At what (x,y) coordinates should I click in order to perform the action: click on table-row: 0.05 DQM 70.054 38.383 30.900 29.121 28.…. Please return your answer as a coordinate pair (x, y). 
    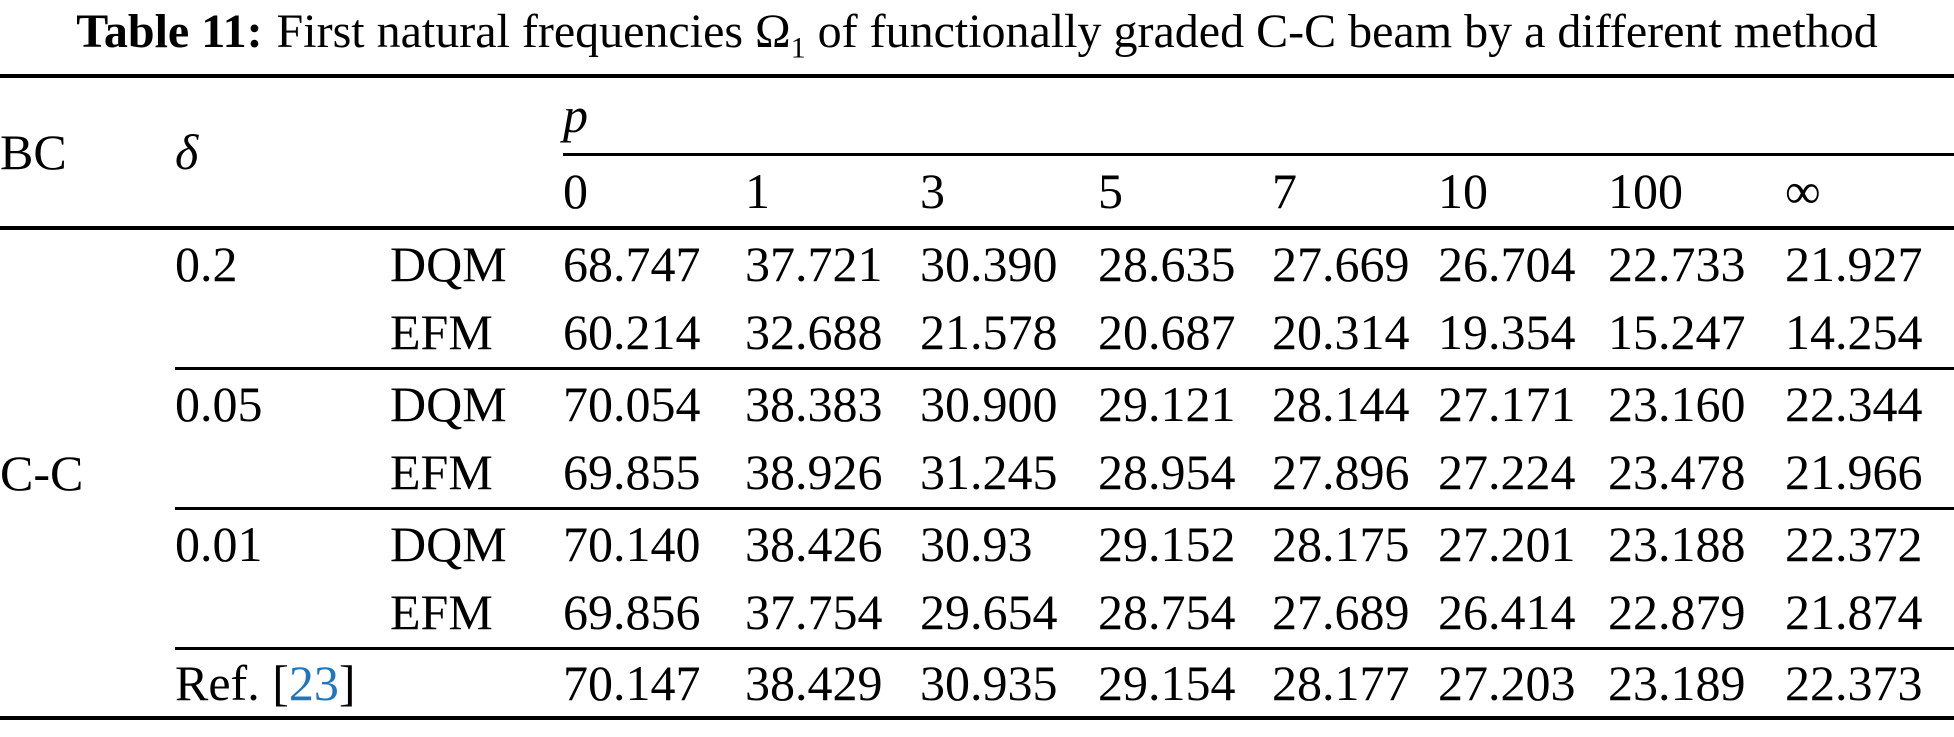
    Looking at the image, I should click on (977, 403).